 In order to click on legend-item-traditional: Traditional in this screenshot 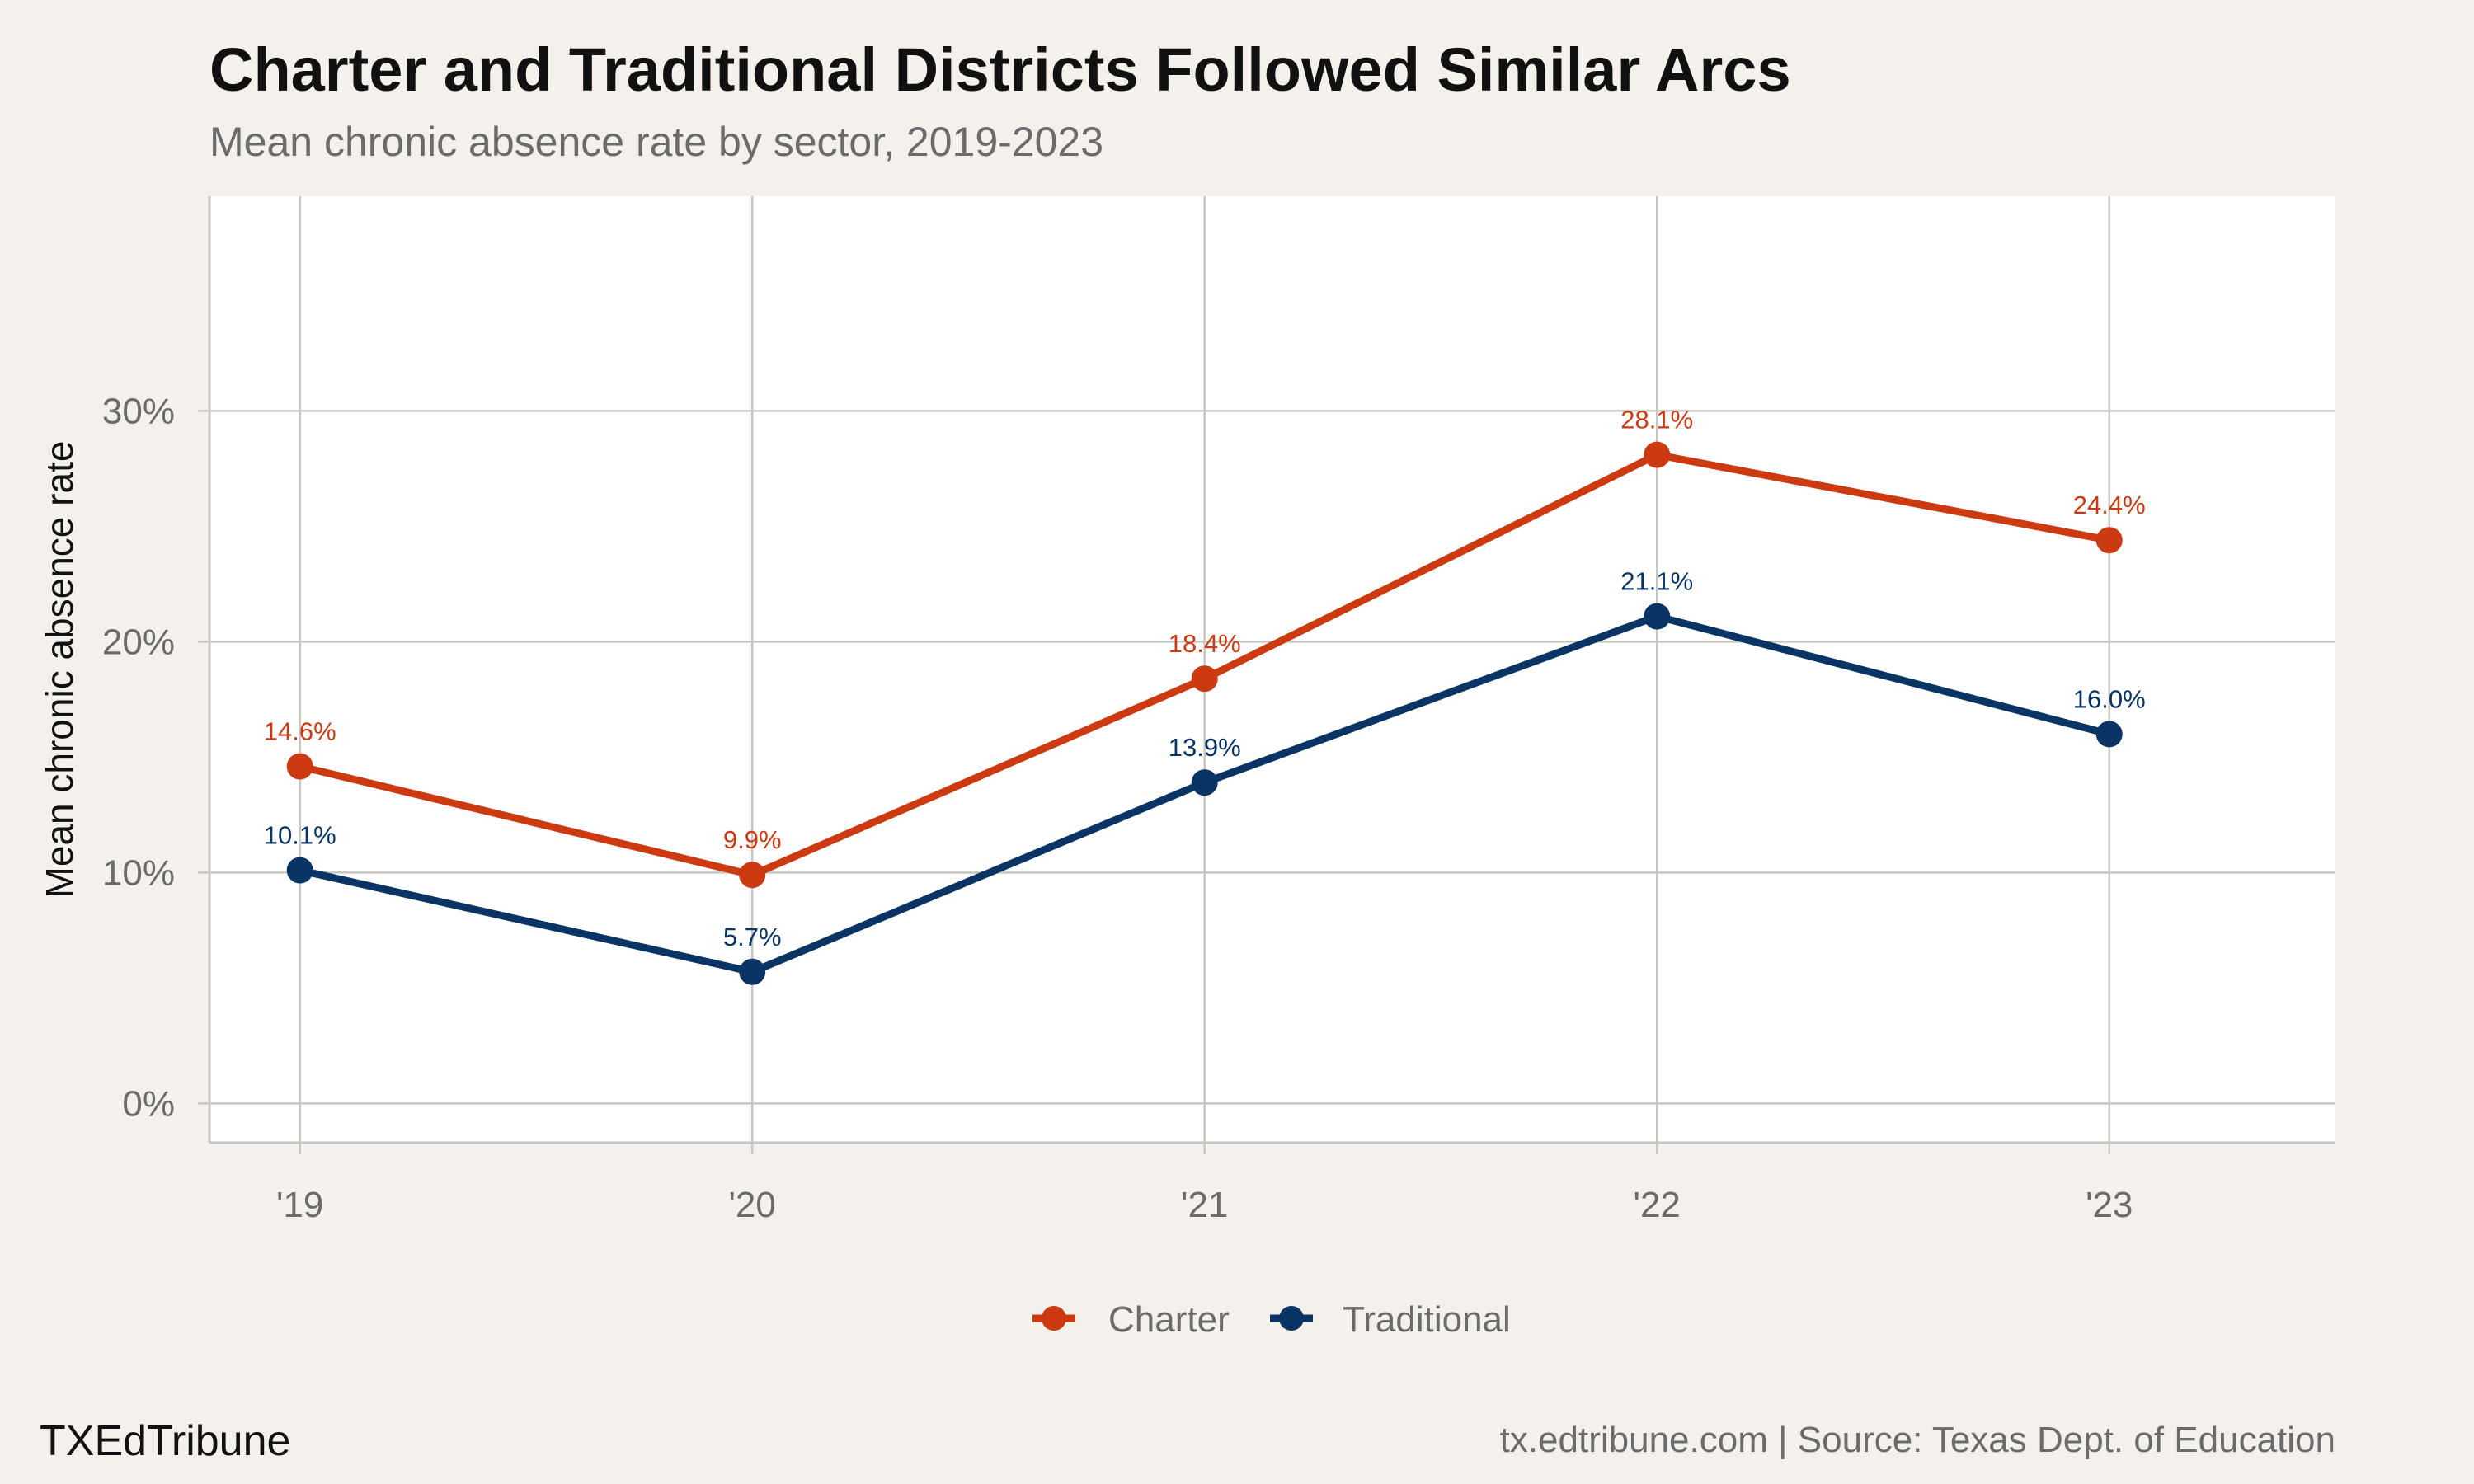, I will do `click(1390, 1319)`.